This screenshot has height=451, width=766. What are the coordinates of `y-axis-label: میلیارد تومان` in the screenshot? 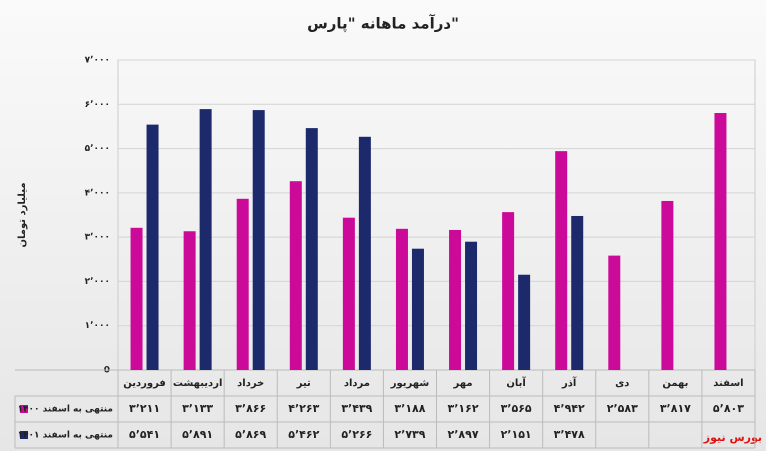 It's located at (22, 214).